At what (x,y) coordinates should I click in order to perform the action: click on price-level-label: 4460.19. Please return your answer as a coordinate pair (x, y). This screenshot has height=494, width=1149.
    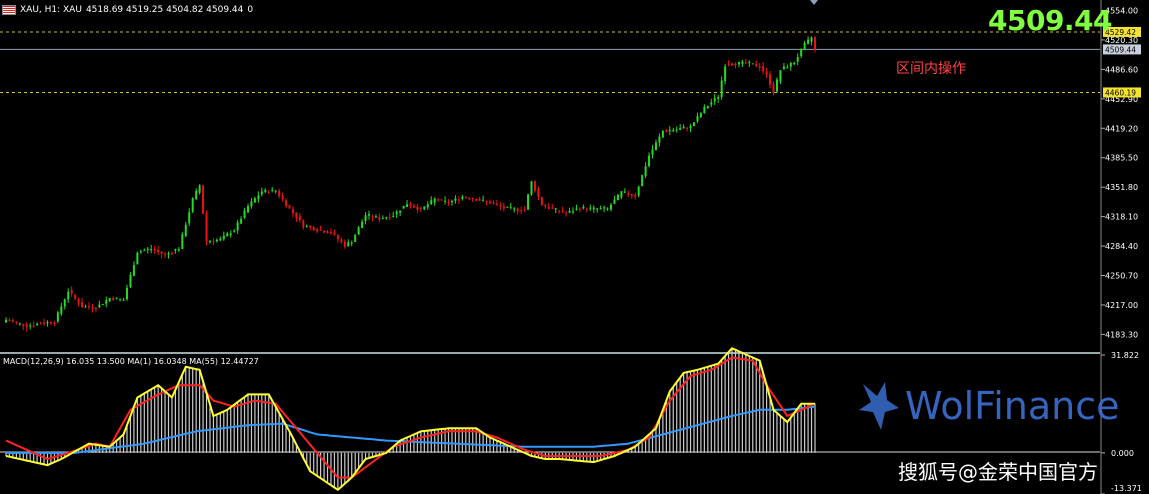
    Looking at the image, I should click on (1120, 92).